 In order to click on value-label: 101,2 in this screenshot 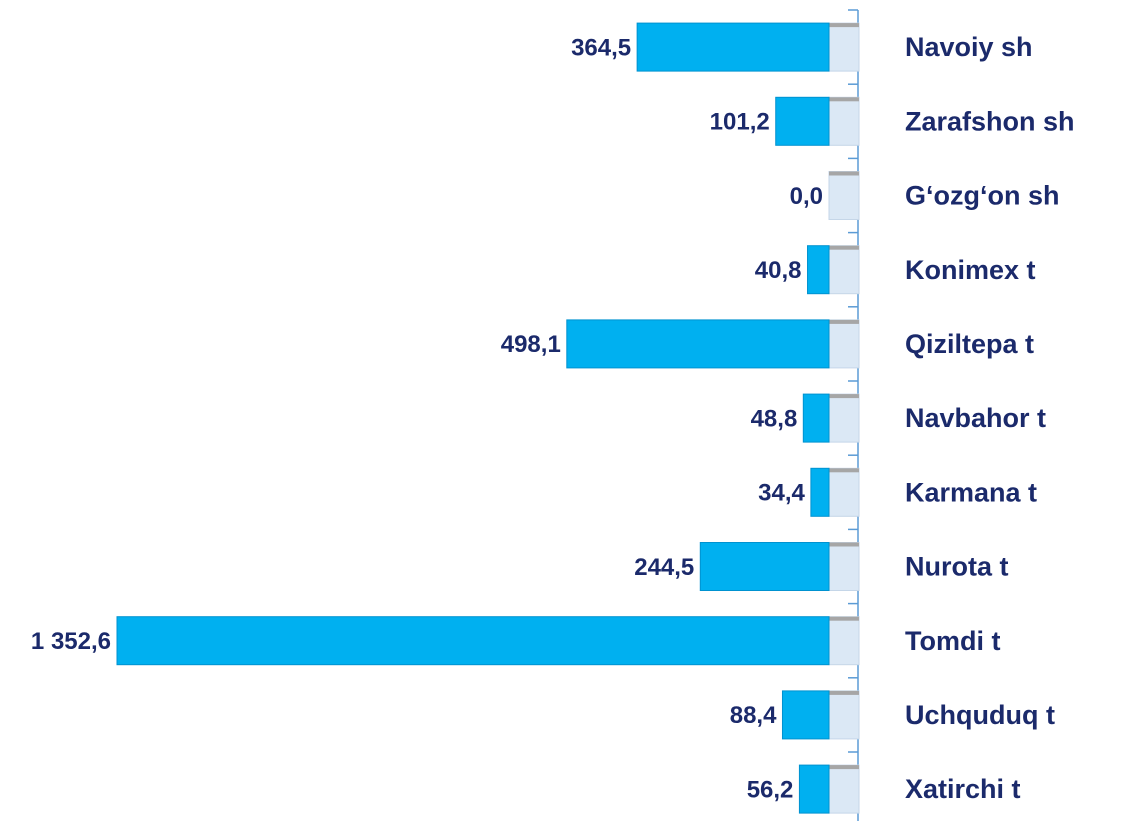, I will do `click(740, 122)`.